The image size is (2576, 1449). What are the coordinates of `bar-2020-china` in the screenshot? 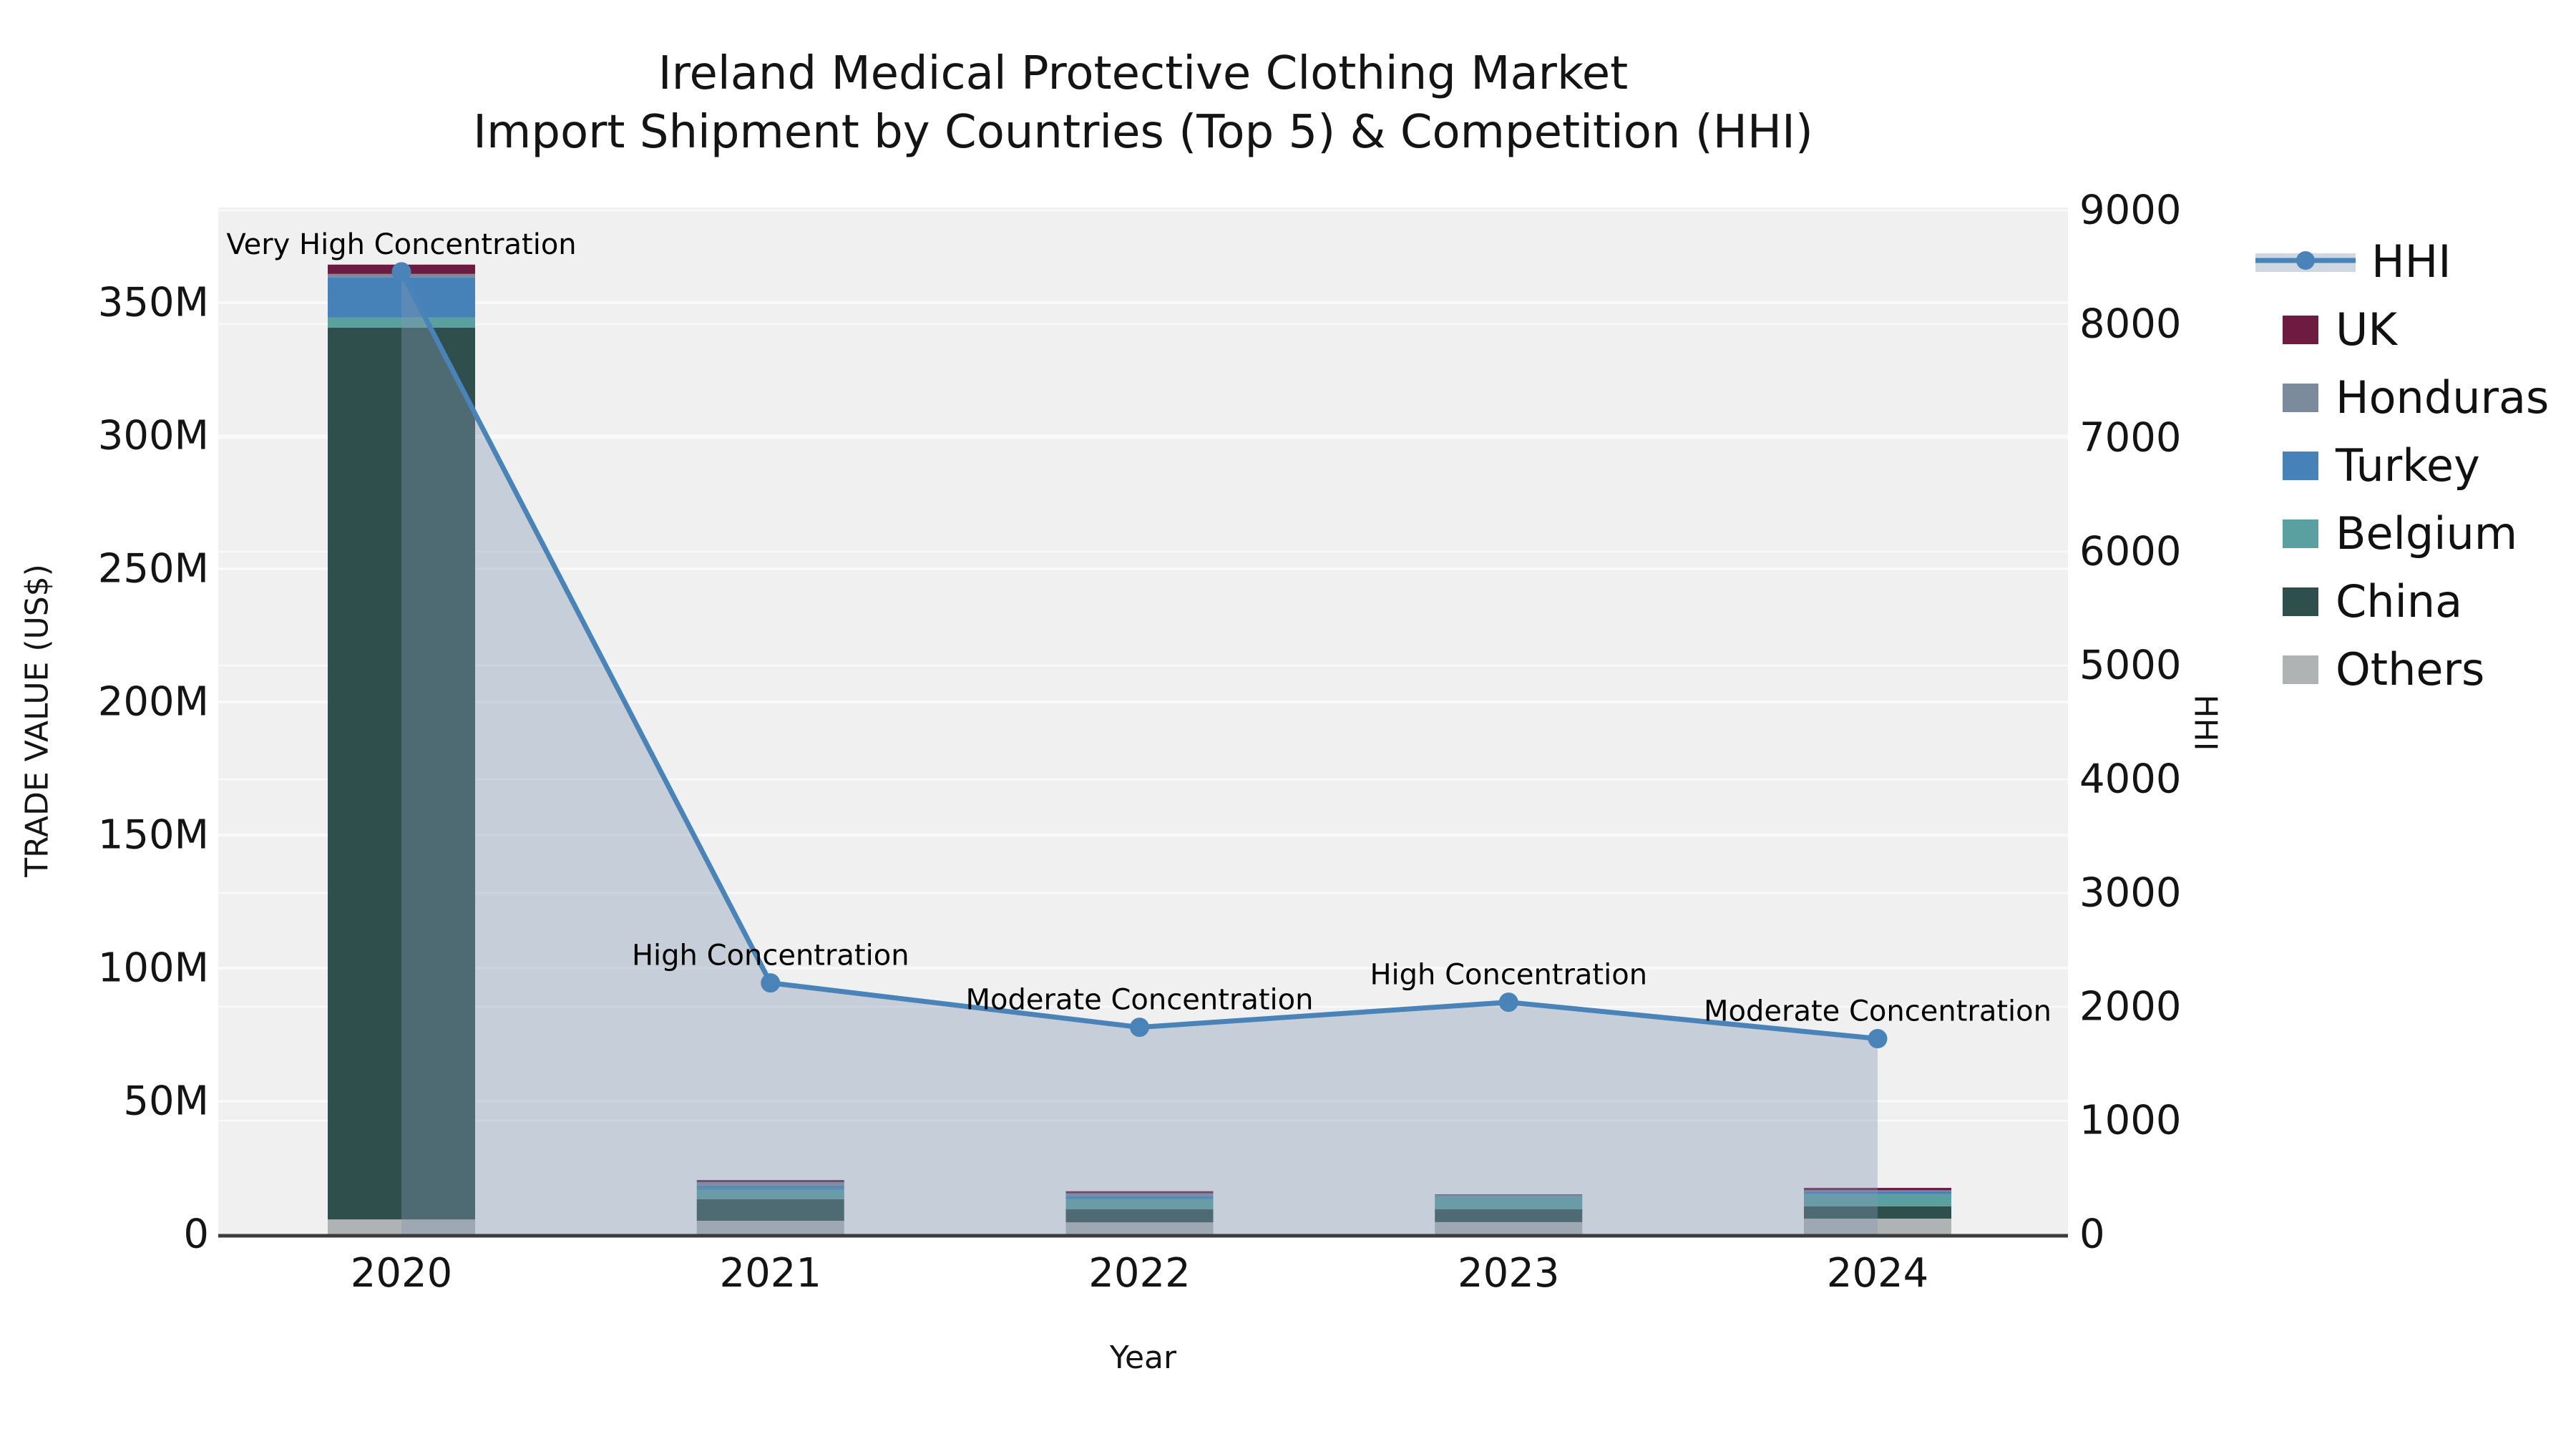 It's located at (401, 773).